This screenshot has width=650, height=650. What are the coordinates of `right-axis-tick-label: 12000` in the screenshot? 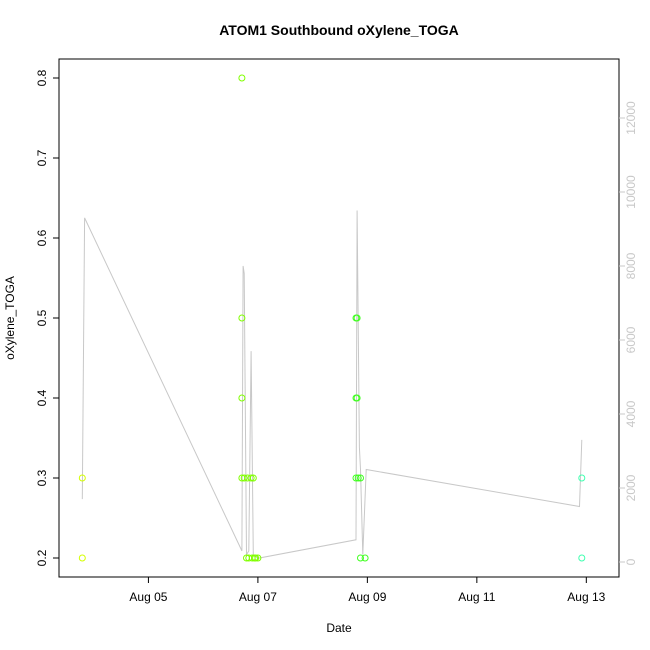 It's located at (631, 118).